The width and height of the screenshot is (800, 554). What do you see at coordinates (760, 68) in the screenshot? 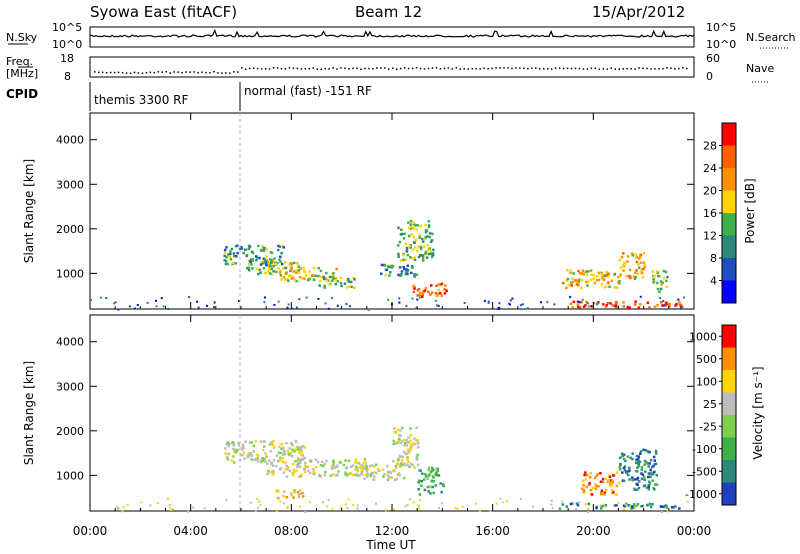
I see `nave-label: Nave` at bounding box center [760, 68].